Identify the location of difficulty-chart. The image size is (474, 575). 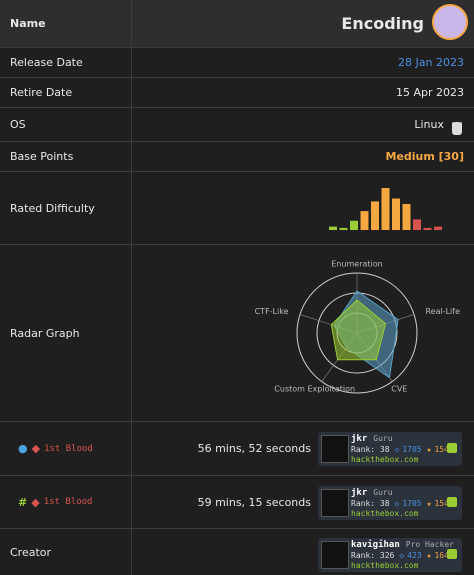
(385, 209).